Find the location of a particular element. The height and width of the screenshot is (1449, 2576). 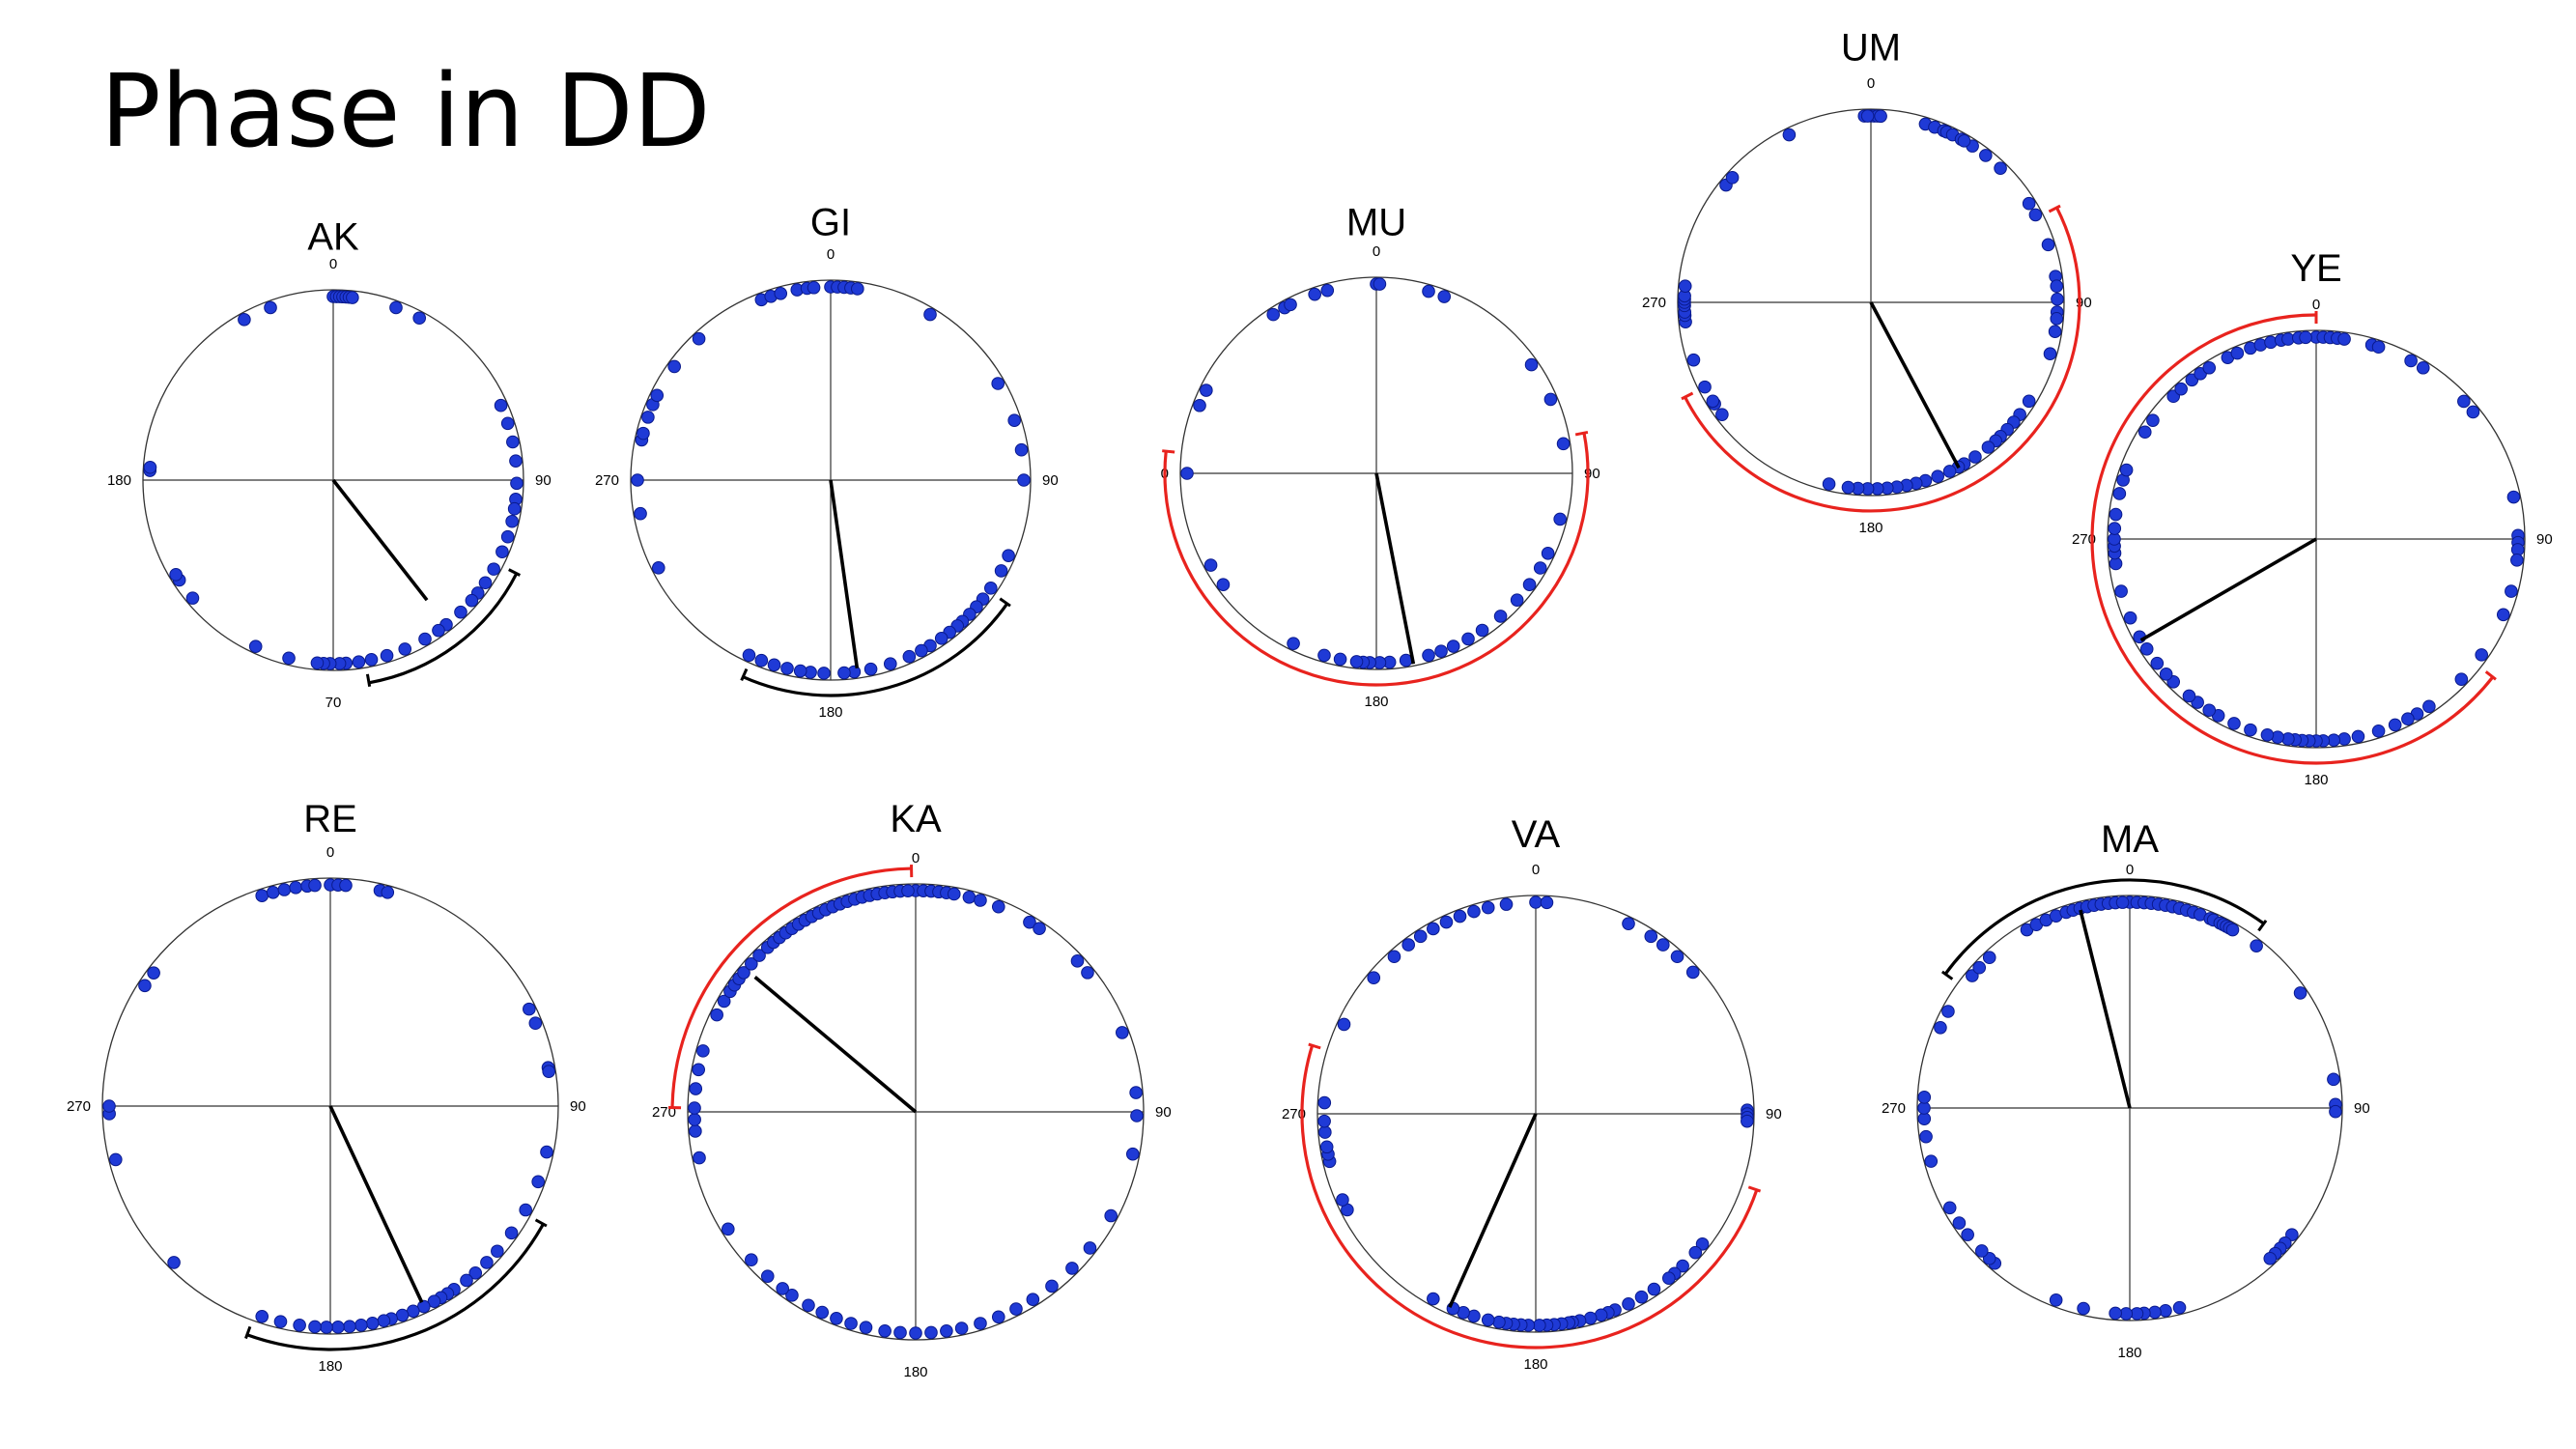

polar-plot-ma: MA0 90 270 180 is located at coordinates (2126, 1089).